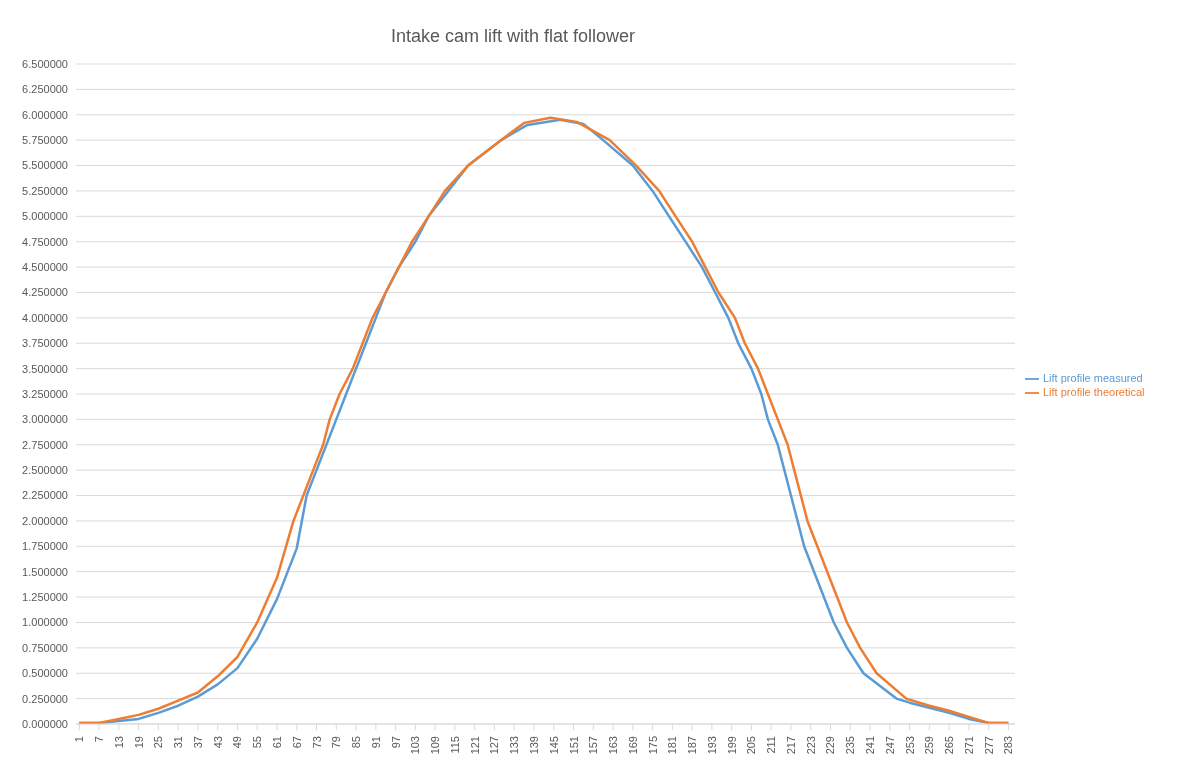 The width and height of the screenshot is (1203, 772). What do you see at coordinates (771, 745) in the screenshot?
I see `x-tick-label: 211` at bounding box center [771, 745].